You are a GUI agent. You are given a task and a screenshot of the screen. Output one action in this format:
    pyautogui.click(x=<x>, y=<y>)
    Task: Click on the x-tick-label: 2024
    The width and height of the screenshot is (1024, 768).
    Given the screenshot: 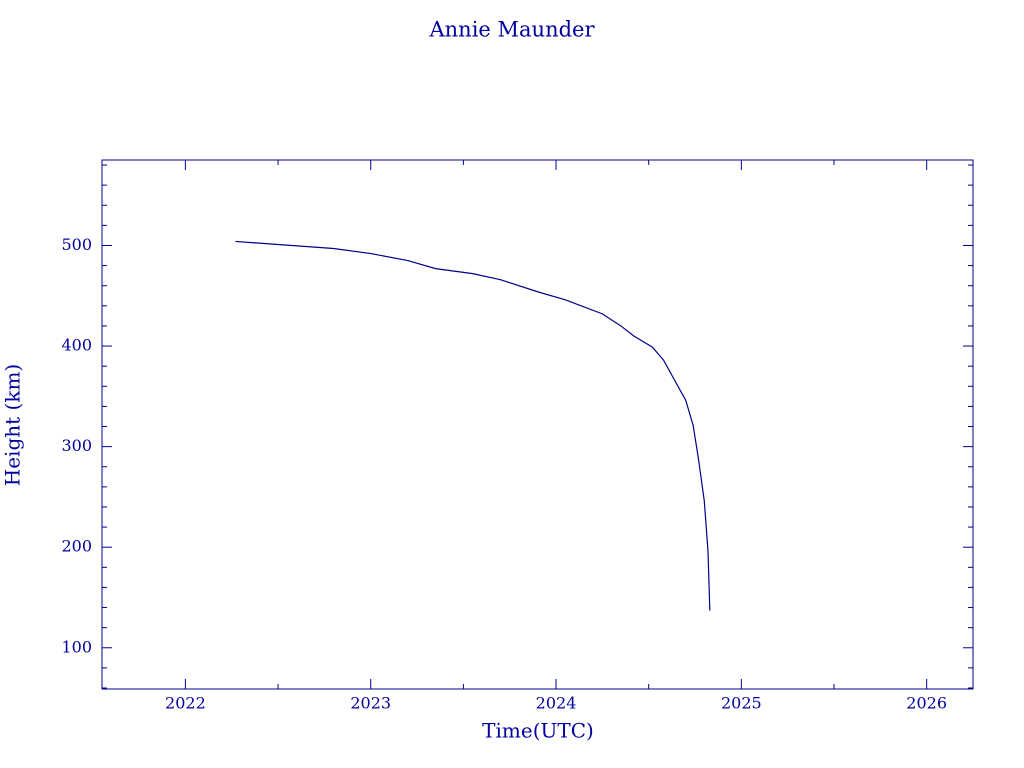 What is the action you would take?
    pyautogui.click(x=556, y=703)
    